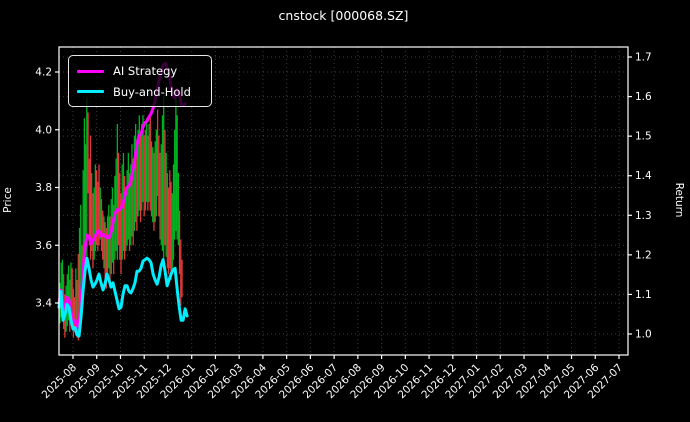 This screenshot has height=422, width=690. What do you see at coordinates (643, 97) in the screenshot?
I see `return-tick-label: 1.6` at bounding box center [643, 97].